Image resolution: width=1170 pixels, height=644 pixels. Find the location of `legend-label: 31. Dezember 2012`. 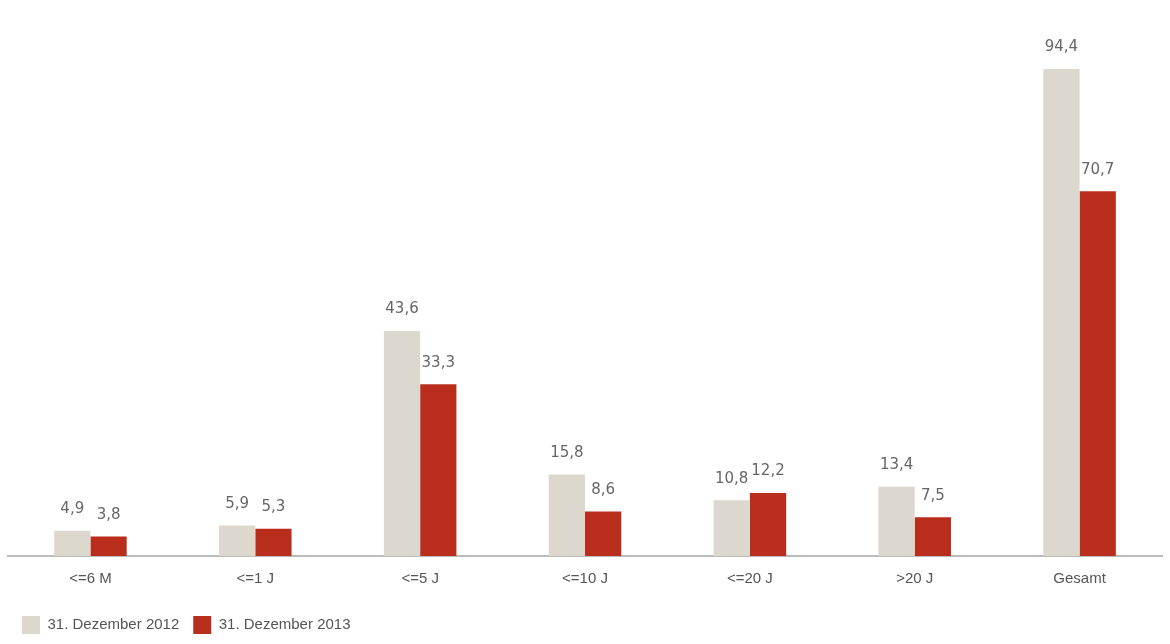

legend-label: 31. Dezember 2012 is located at coordinates (113, 624).